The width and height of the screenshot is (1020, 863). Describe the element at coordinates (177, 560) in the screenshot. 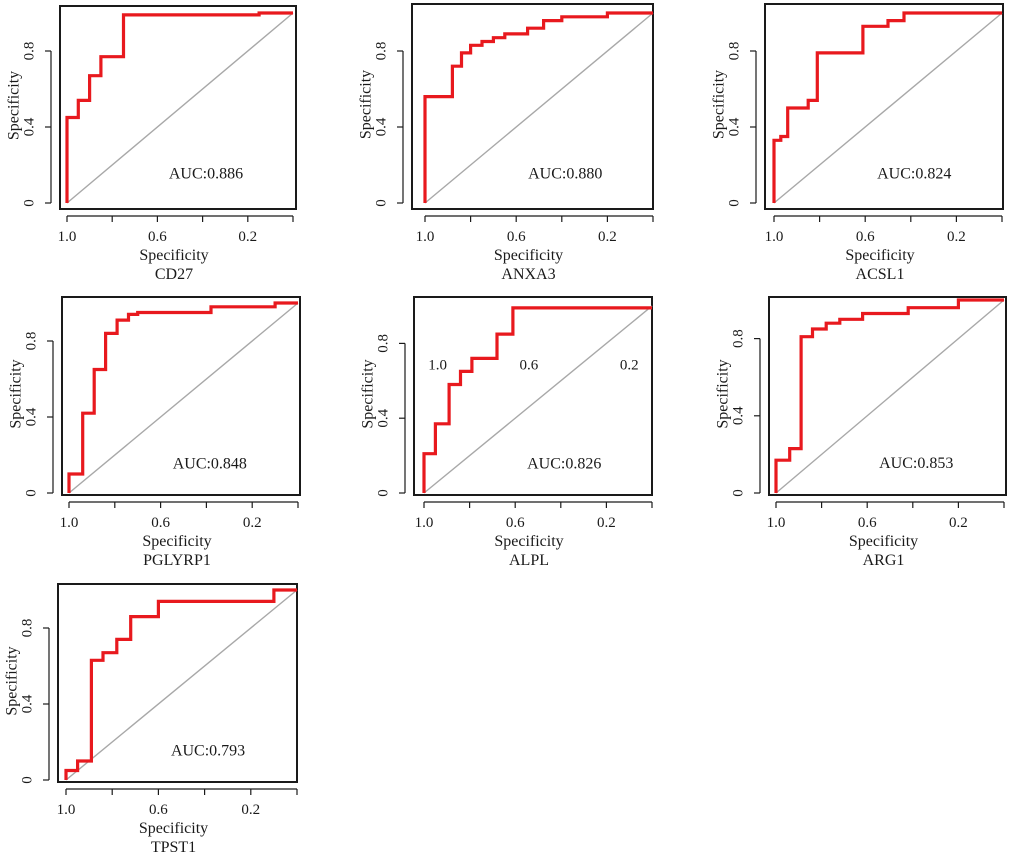

I see `gene-label: PGLYRP1` at that location.